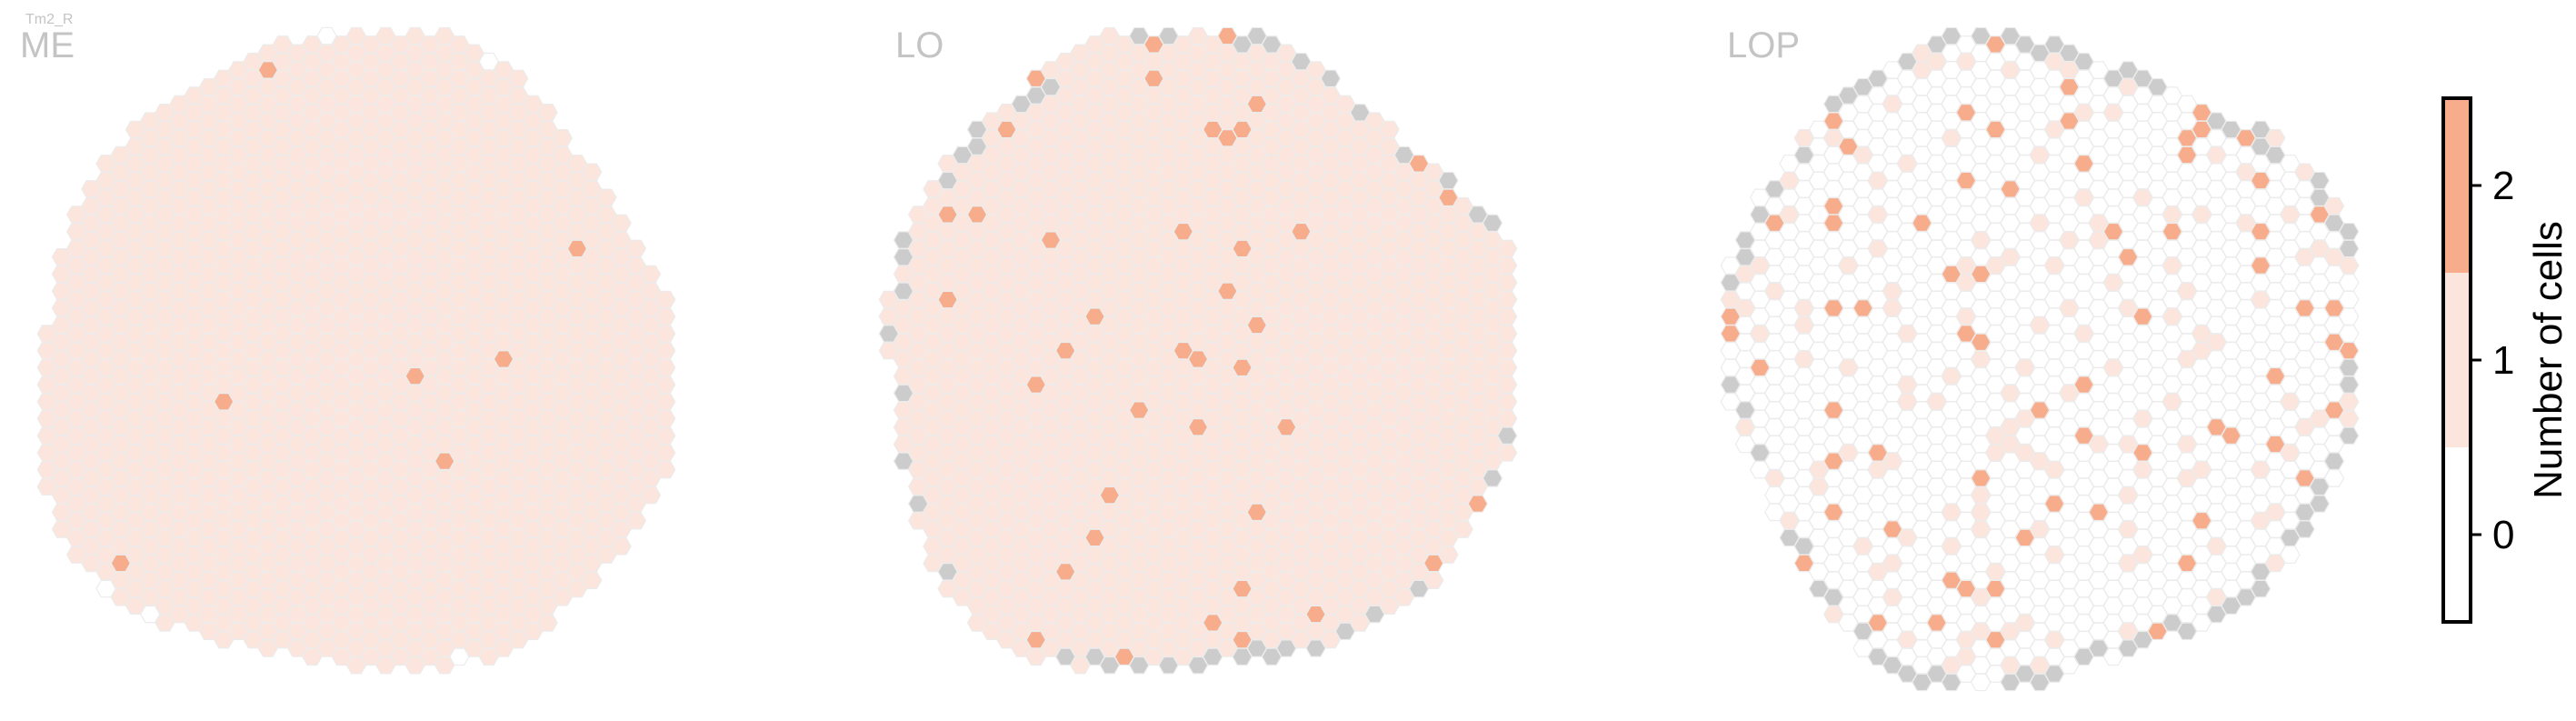  What do you see at coordinates (2503, 360) in the screenshot?
I see `colorbar-tick-label-1: 1` at bounding box center [2503, 360].